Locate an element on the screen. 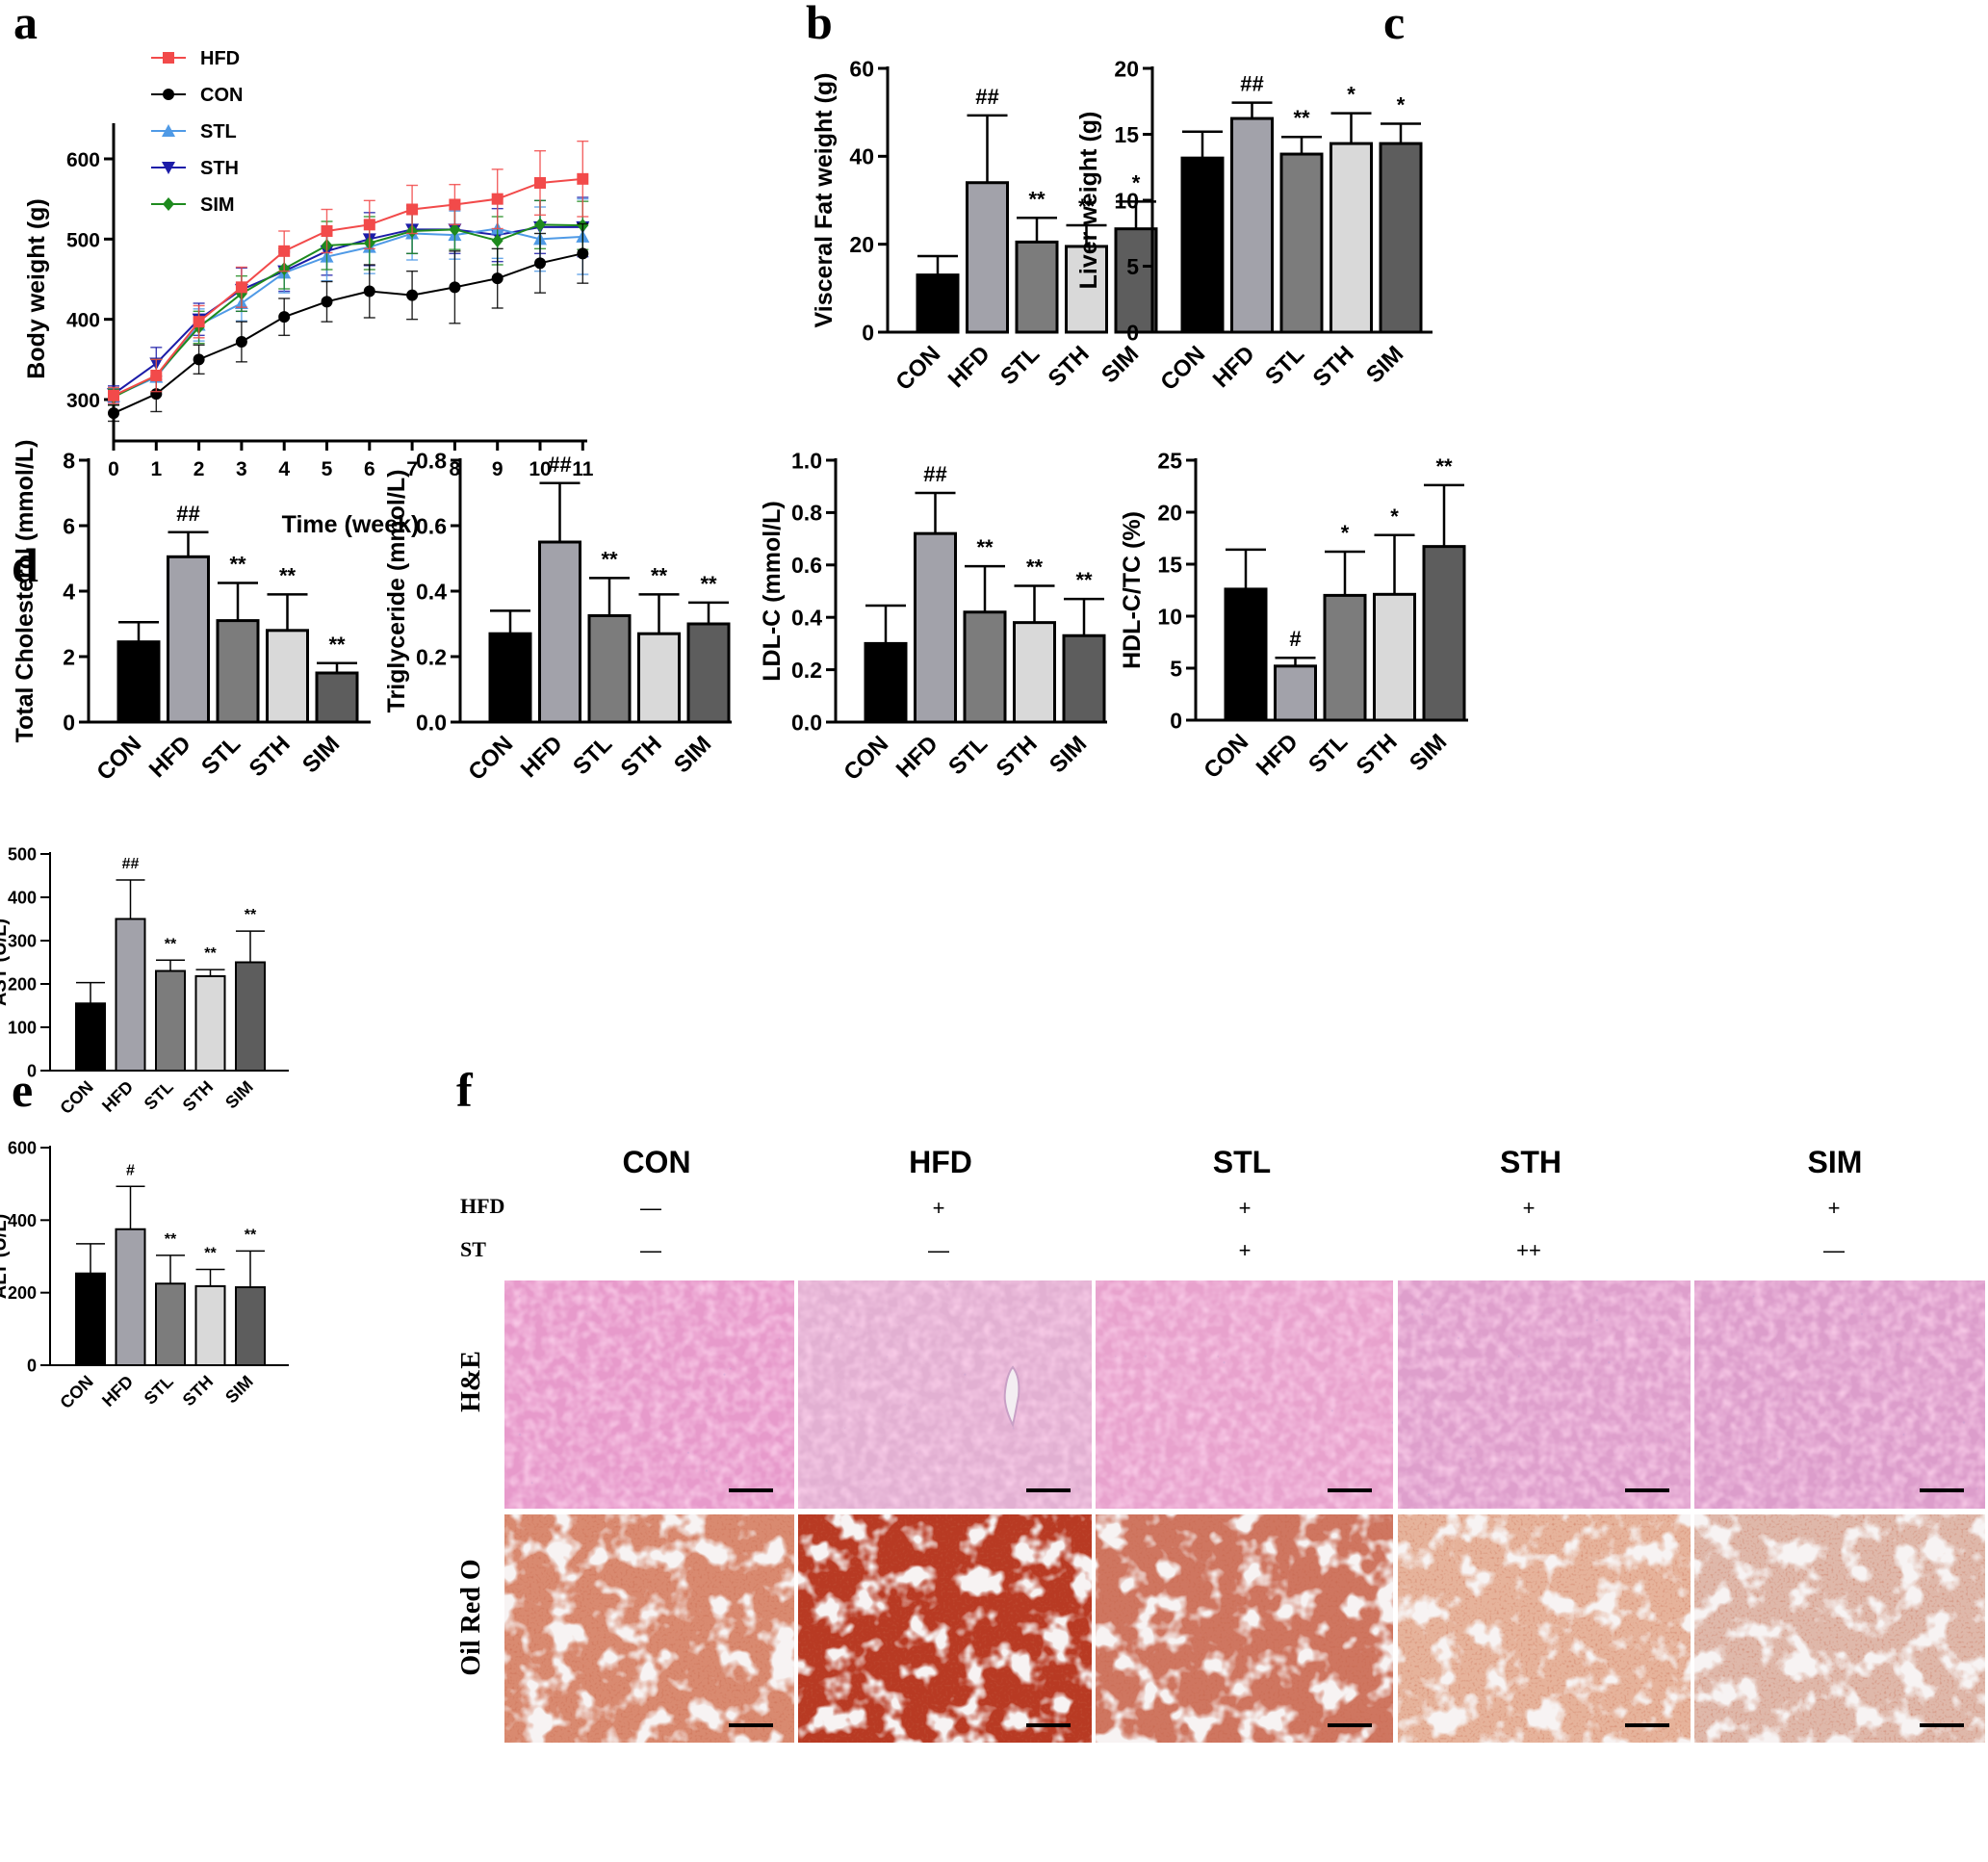 The image size is (1988, 1862). legend-label: HFD is located at coordinates (220, 58).